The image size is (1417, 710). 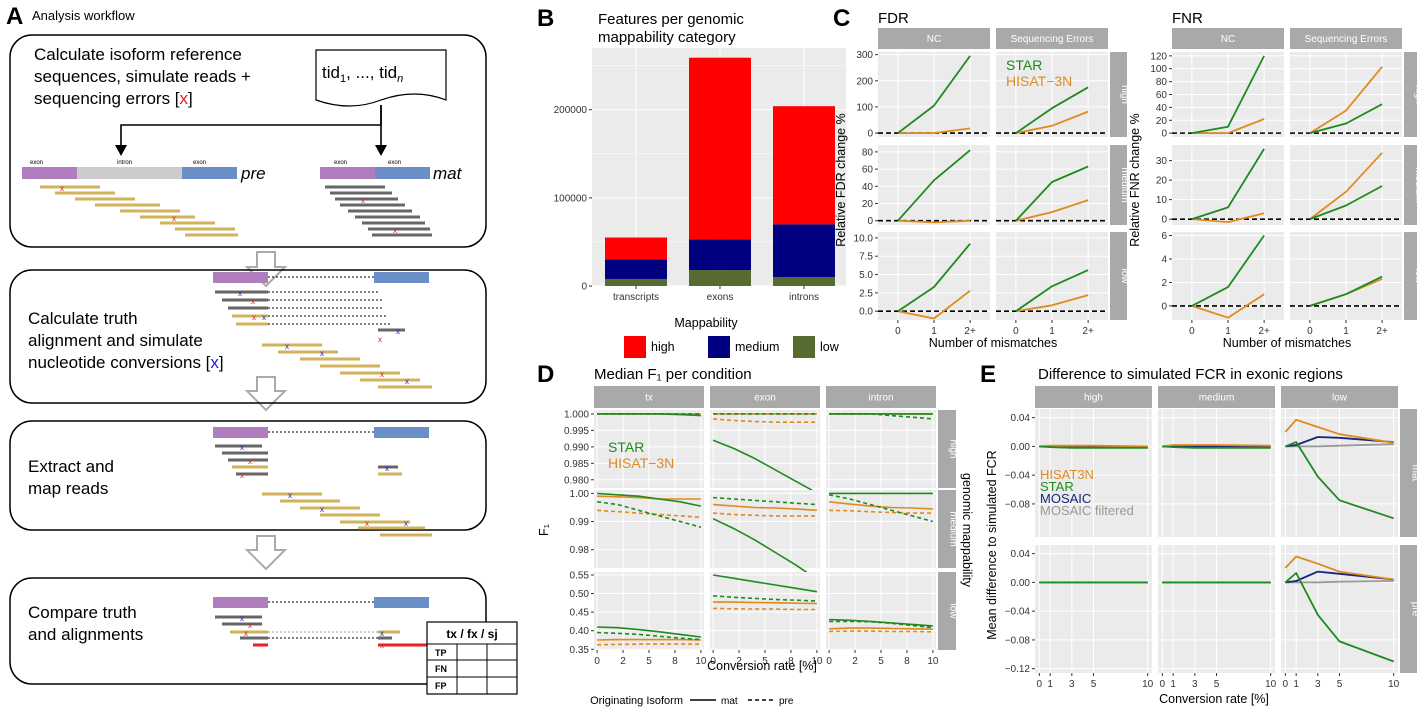 What do you see at coordinates (765, 466) in the screenshot?
I see `line-star-mat` at bounding box center [765, 466].